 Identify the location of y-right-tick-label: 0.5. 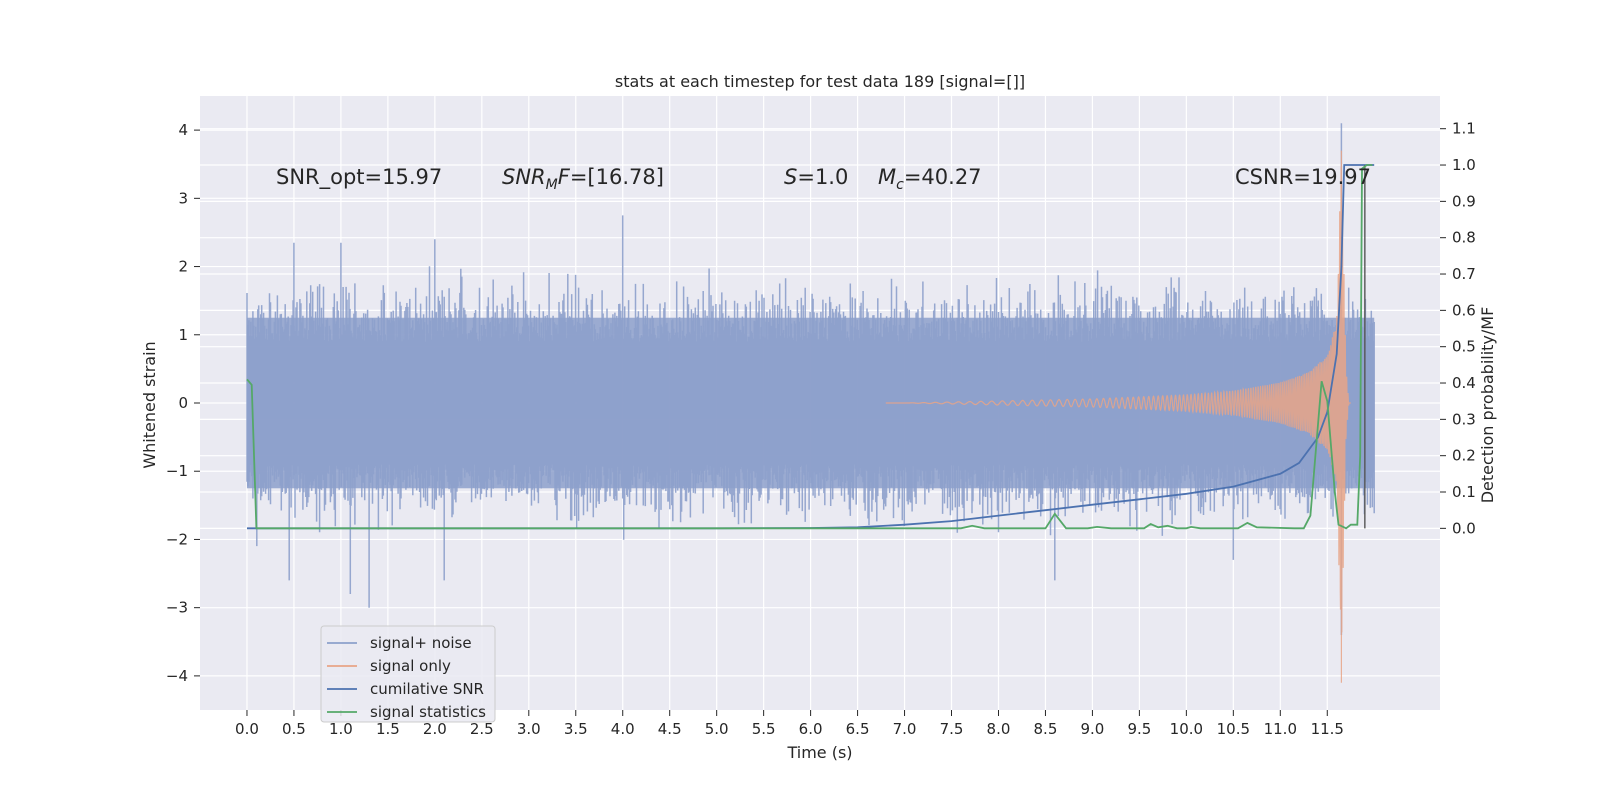
(1464, 347).